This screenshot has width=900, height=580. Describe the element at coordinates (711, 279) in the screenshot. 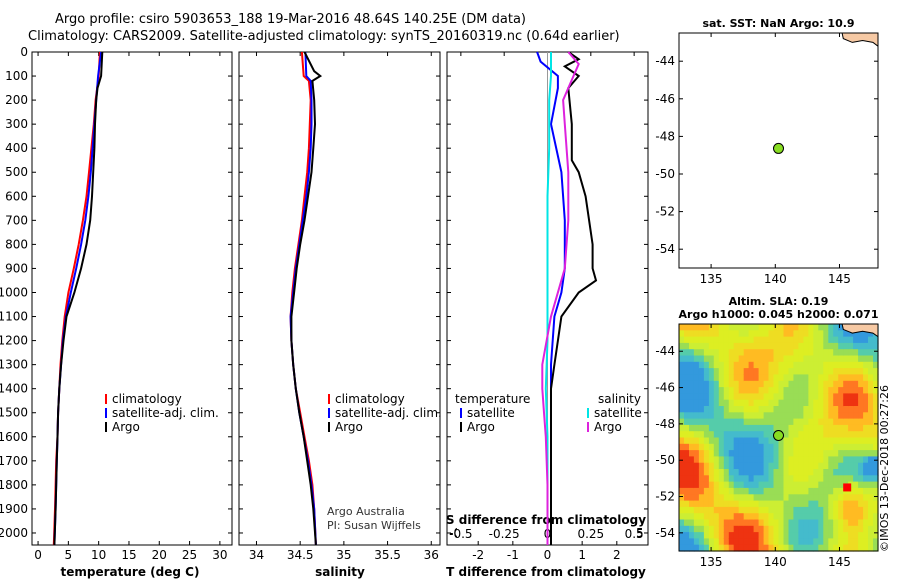

I see `sst-map-xtick-label: 135` at that location.